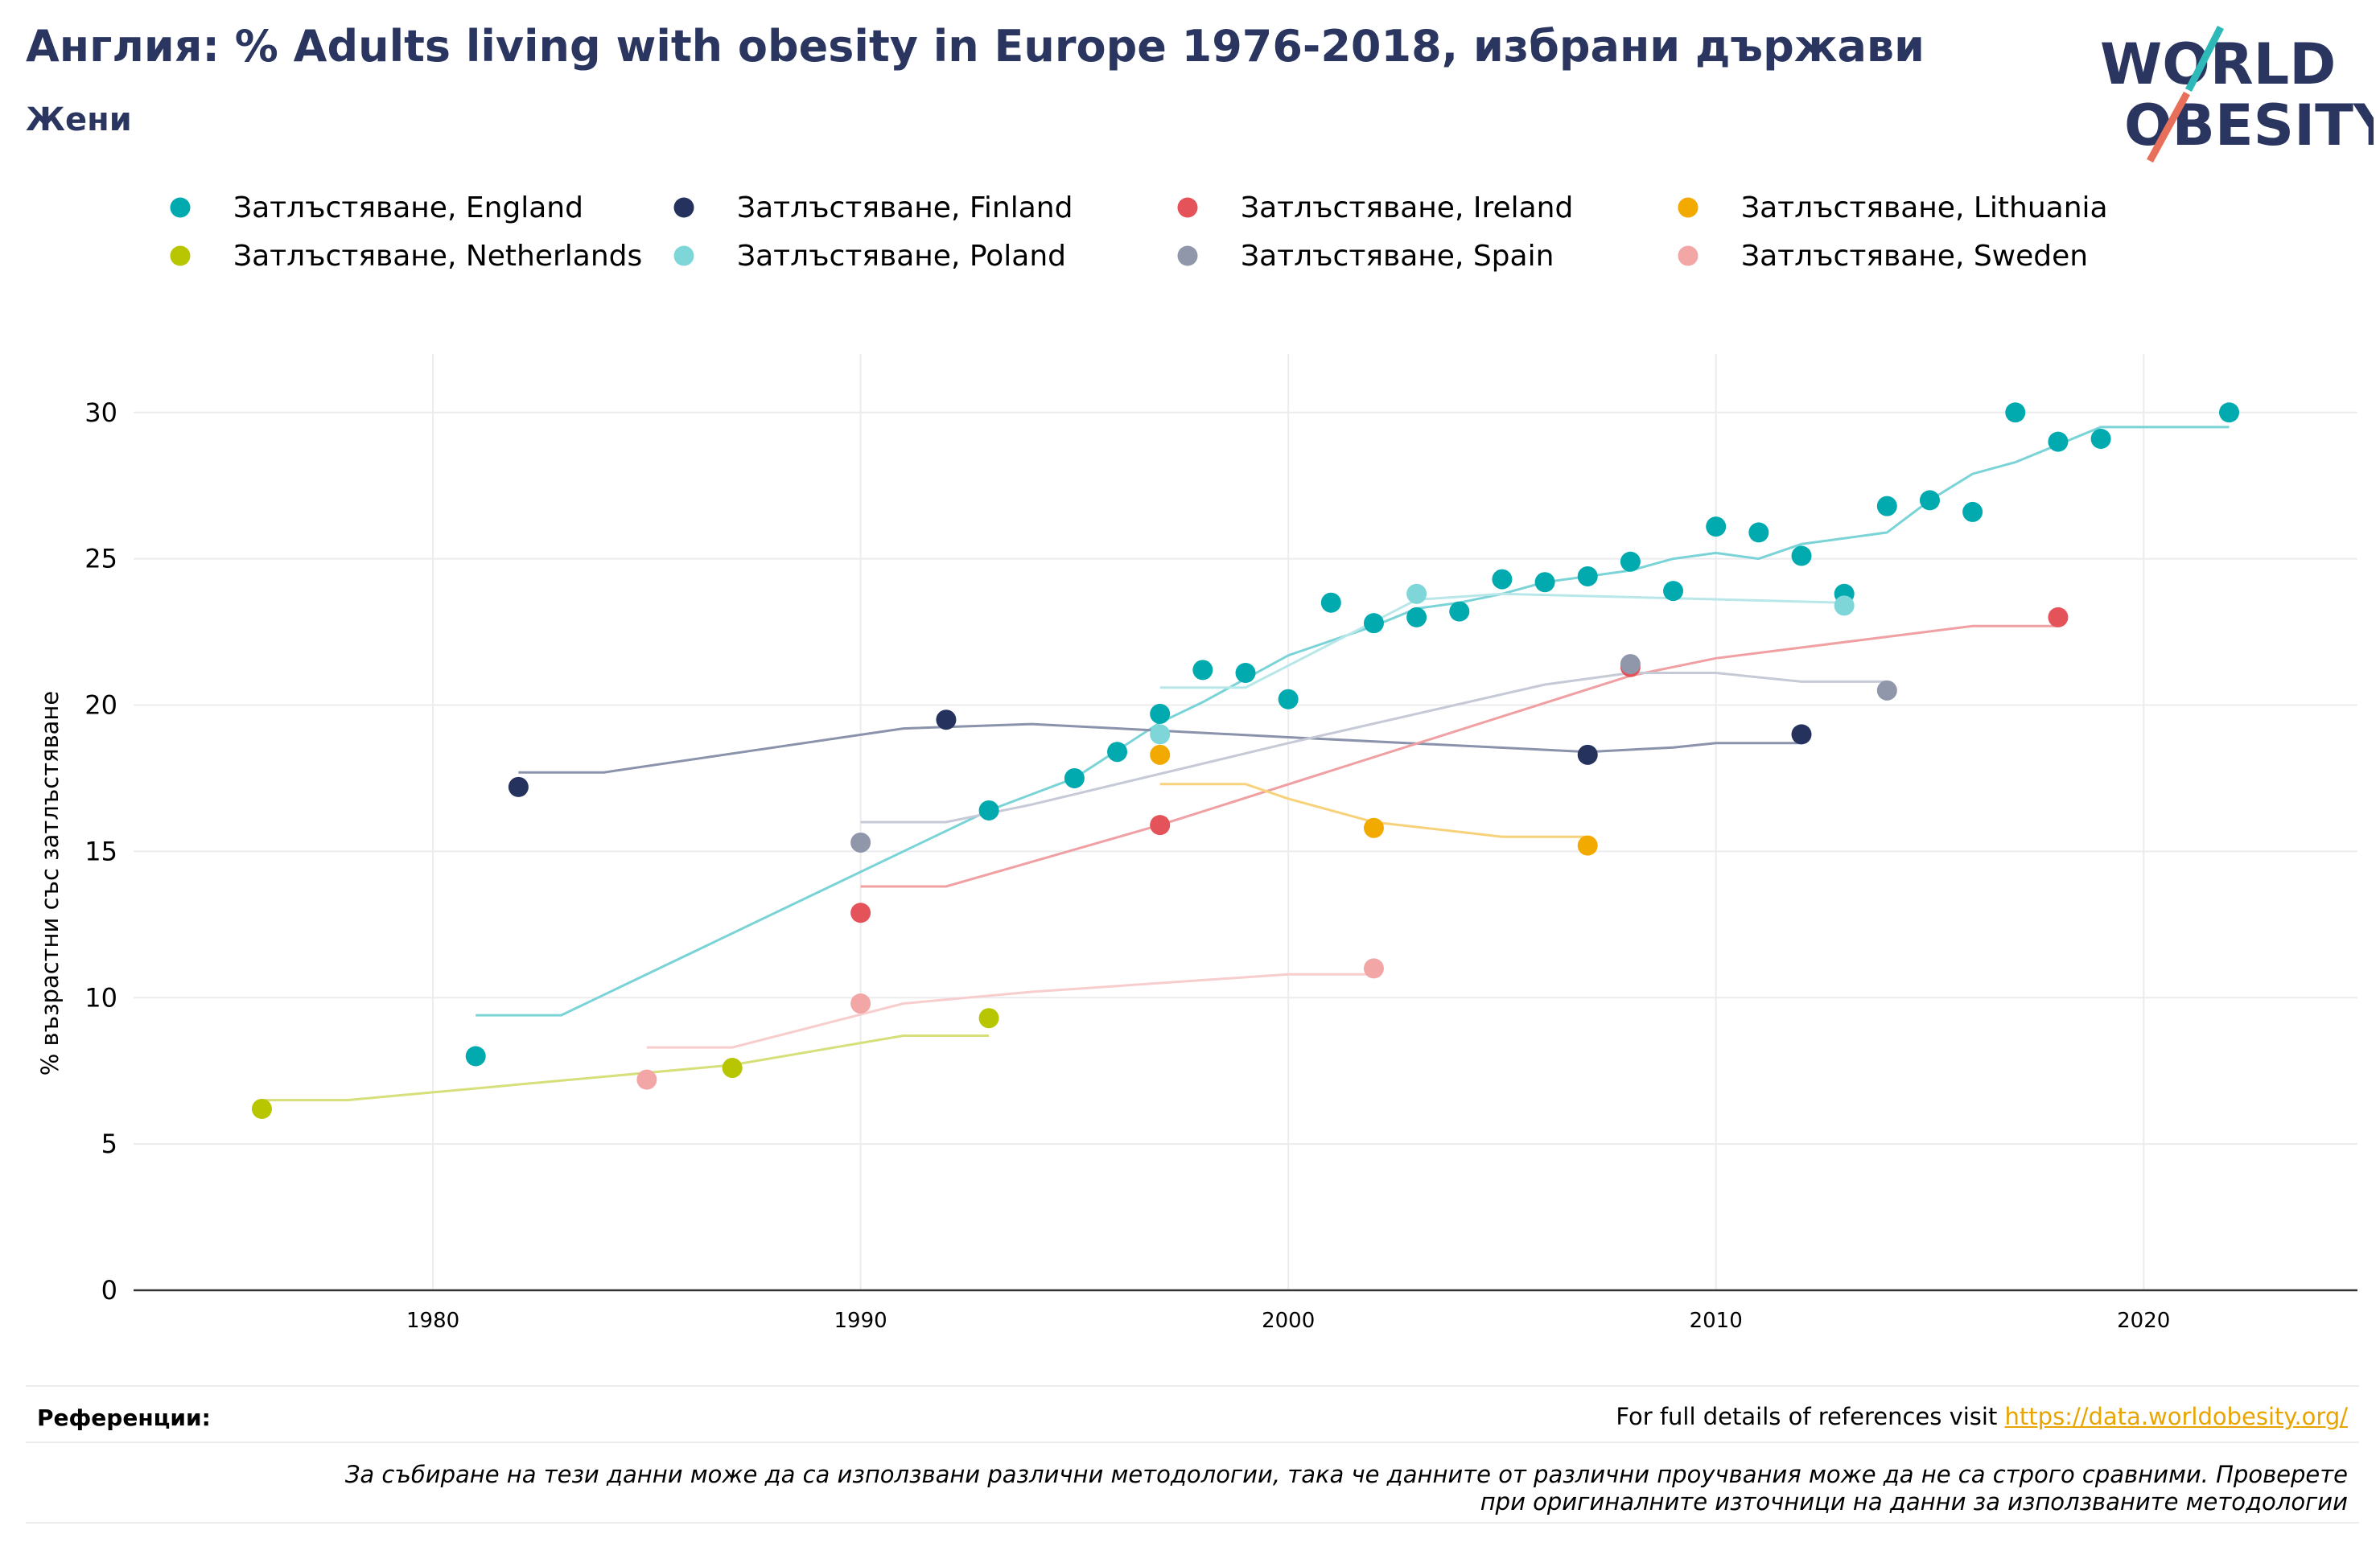 The image size is (2380, 1567). Describe the element at coordinates (100, 998) in the screenshot. I see `y-tick-label: 10` at that location.